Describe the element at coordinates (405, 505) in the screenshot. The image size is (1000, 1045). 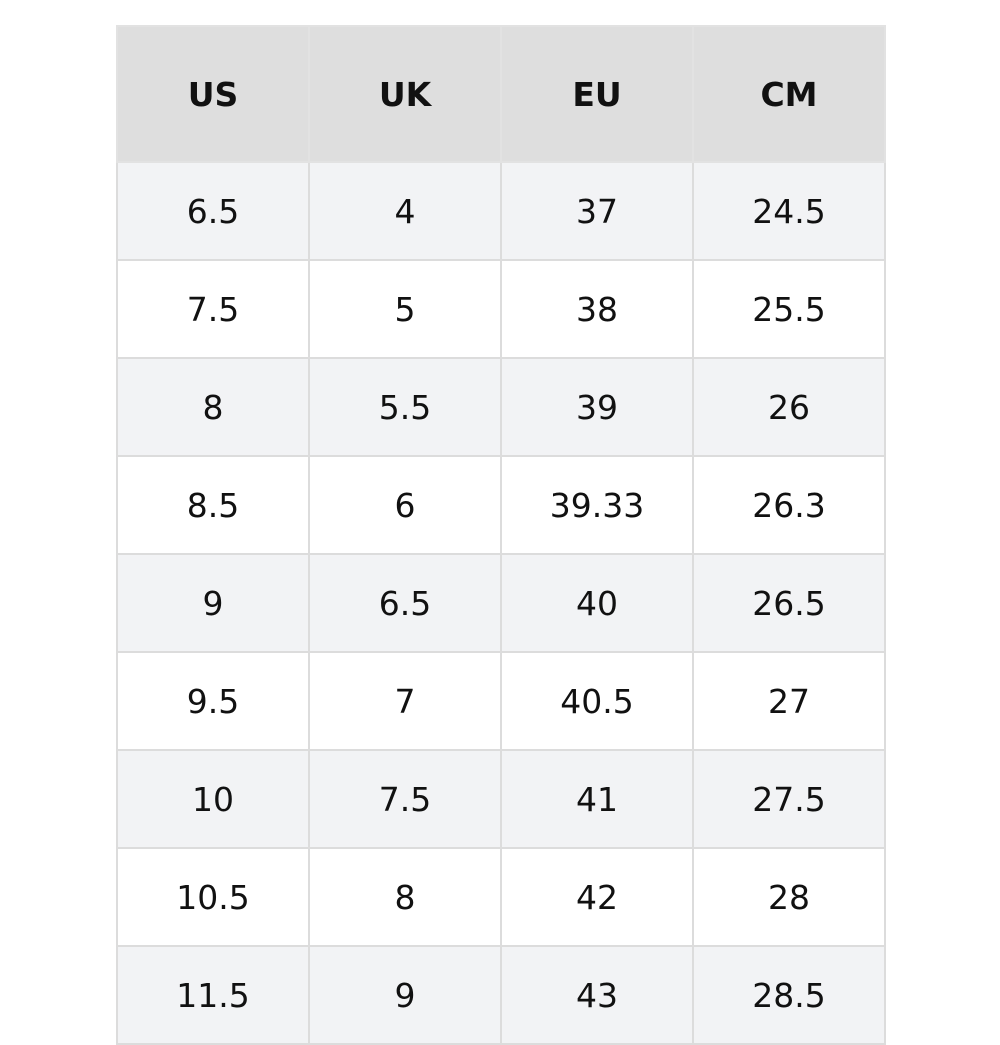
I see `table-cell: 6` at that location.